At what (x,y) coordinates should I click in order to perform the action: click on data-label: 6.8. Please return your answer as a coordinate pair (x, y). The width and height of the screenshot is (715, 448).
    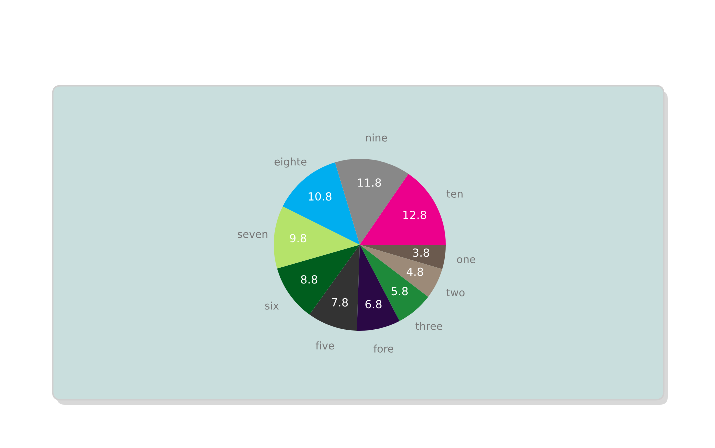
    Looking at the image, I should click on (374, 304).